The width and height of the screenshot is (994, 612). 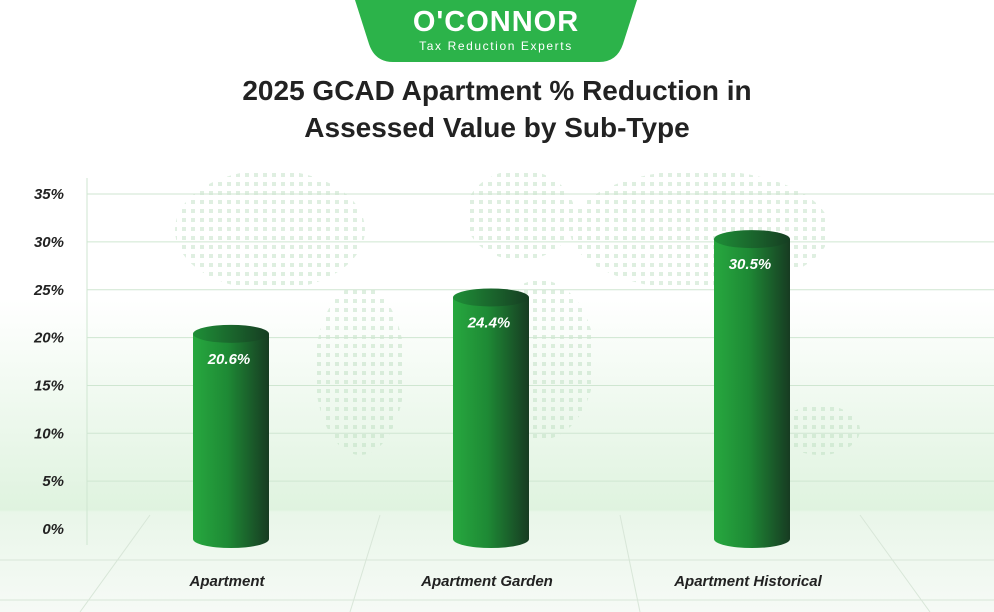 I want to click on brand-logo-badge: O'CONNOR Tax Reduction Experts, so click(x=496, y=31).